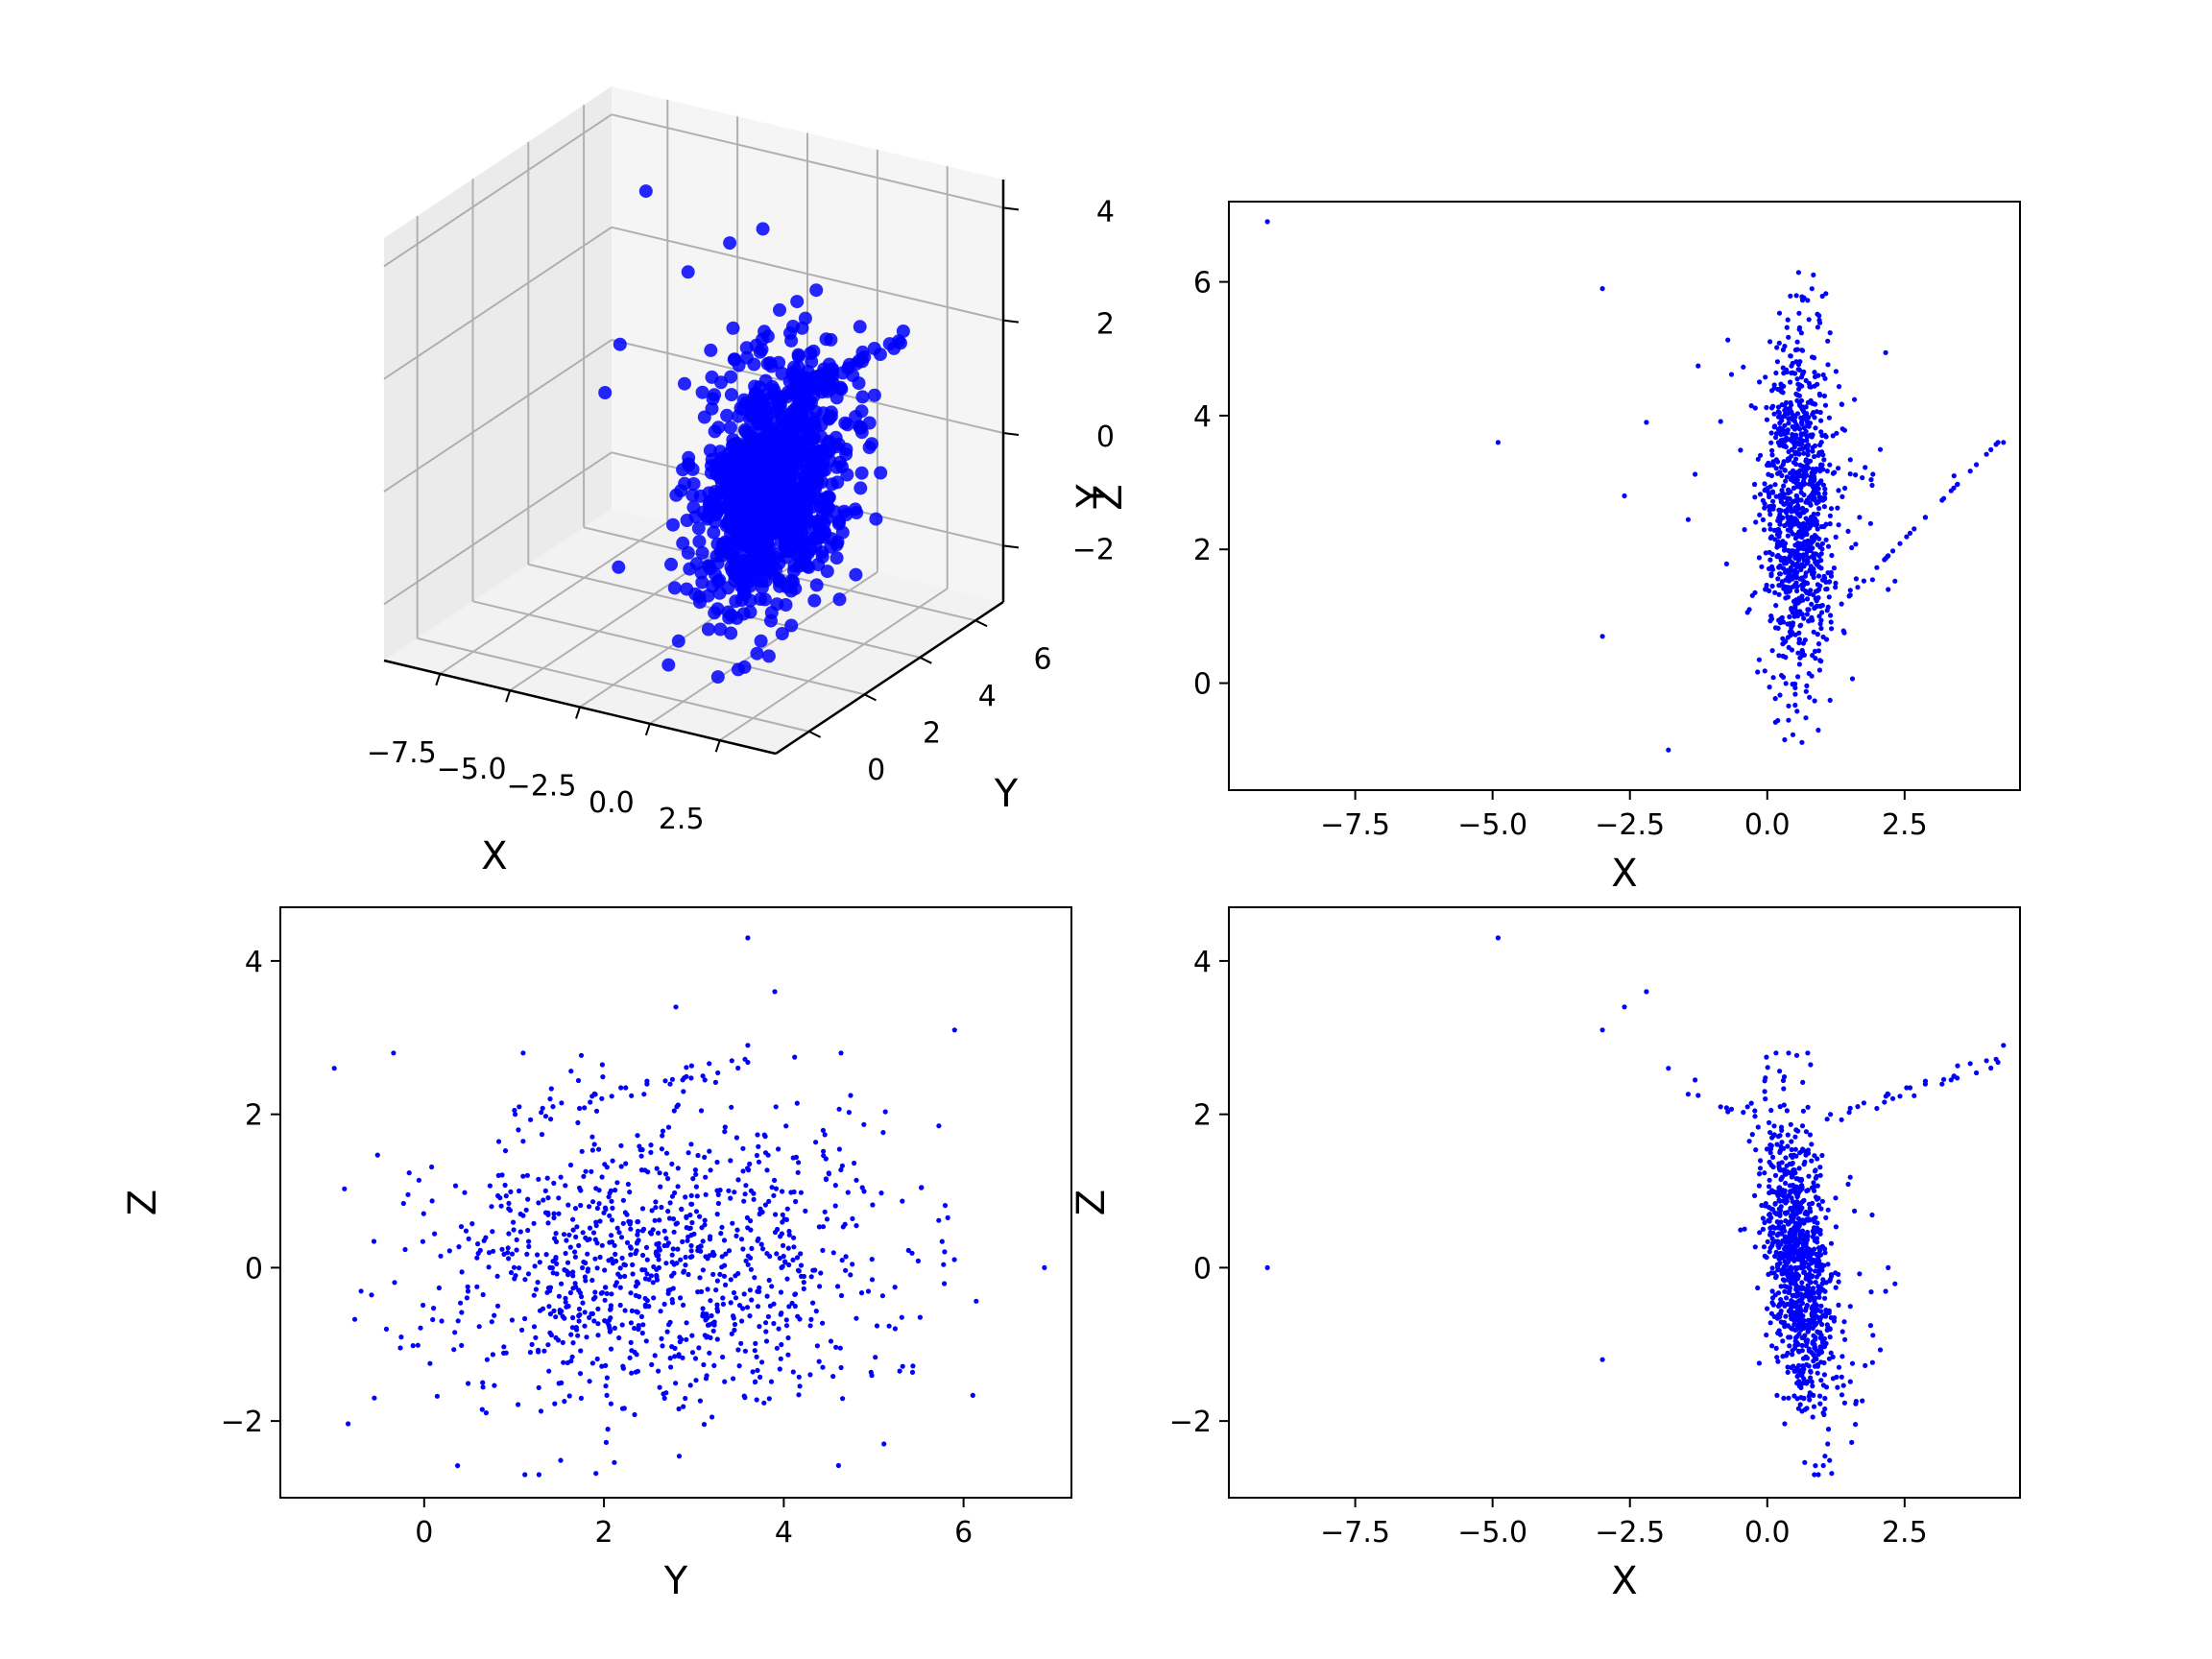 This screenshot has height=1659, width=2212. I want to click on y-tick-label: 4, so click(988, 696).